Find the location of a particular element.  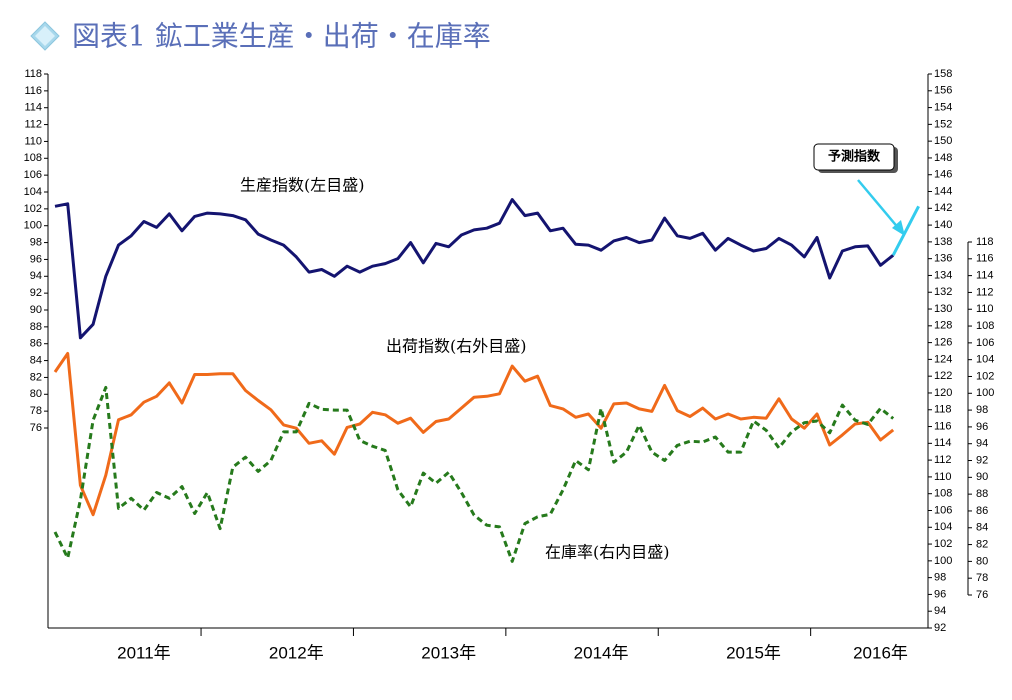

y2-tick-label: 136 is located at coordinates (943, 259).